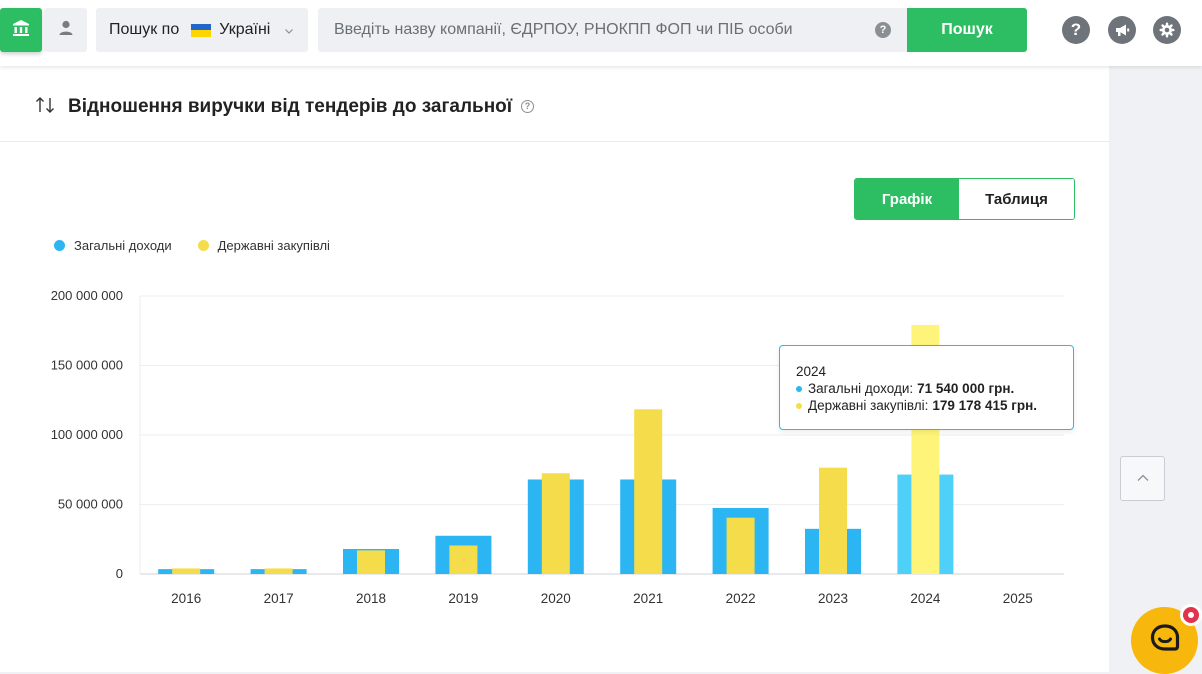 This screenshot has height=674, width=1202. I want to click on bank-icon, so click(21, 30).